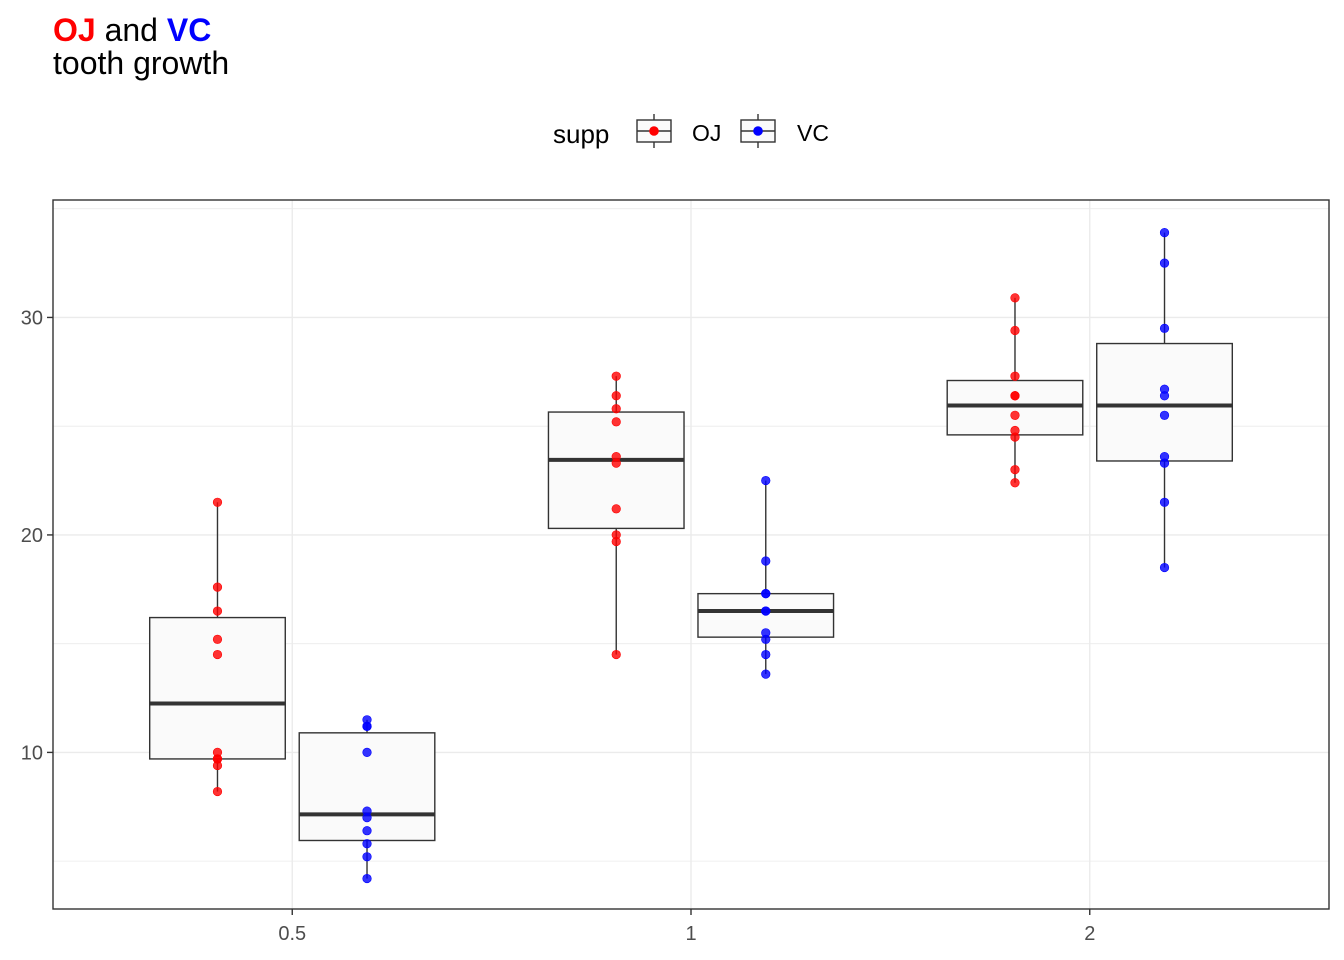 This screenshot has width=1344, height=960. I want to click on legend: supp OJ VC, so click(691, 131).